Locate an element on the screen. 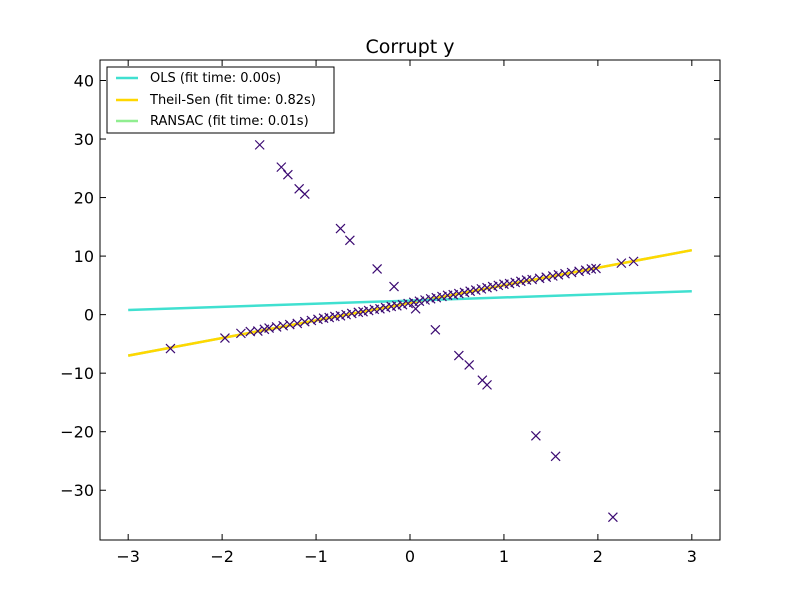 The width and height of the screenshot is (800, 600). x-tick-label: 0 is located at coordinates (410, 556).